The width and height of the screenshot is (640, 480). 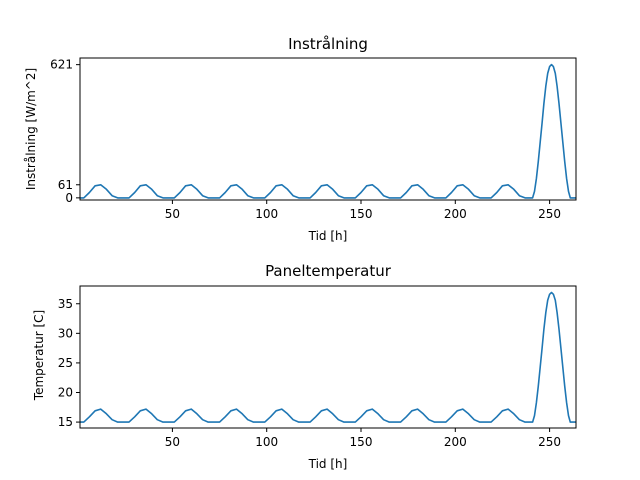 I want to click on chart-title: Paneltemperatur, so click(x=328, y=271).